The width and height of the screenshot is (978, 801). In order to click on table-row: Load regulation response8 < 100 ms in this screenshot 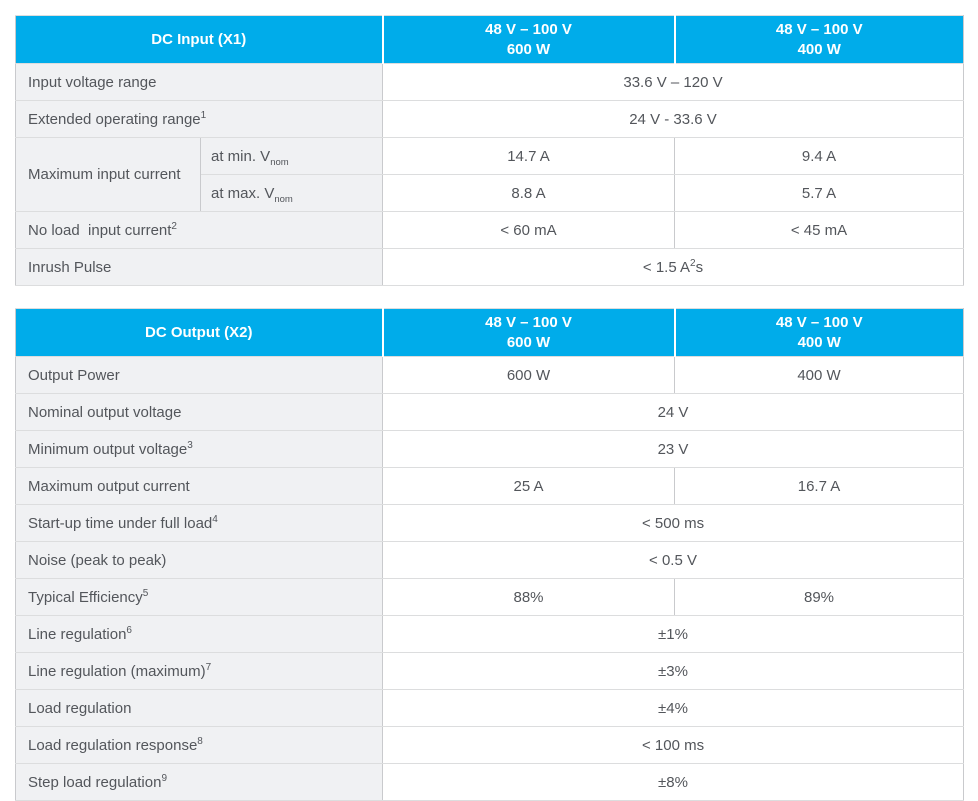, I will do `click(489, 745)`.